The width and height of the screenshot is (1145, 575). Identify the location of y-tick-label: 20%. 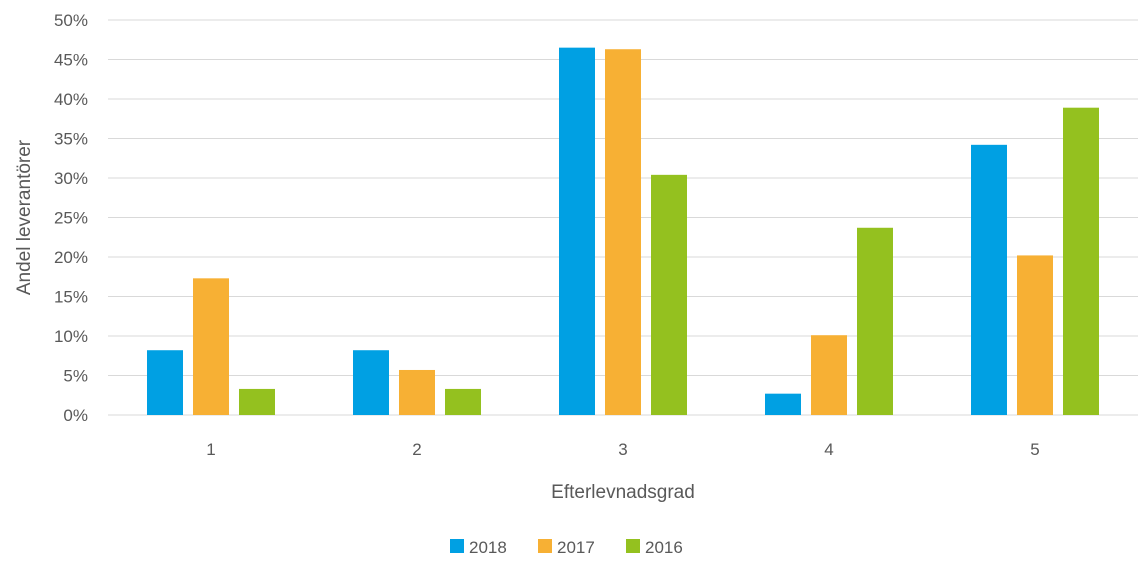
(71, 257).